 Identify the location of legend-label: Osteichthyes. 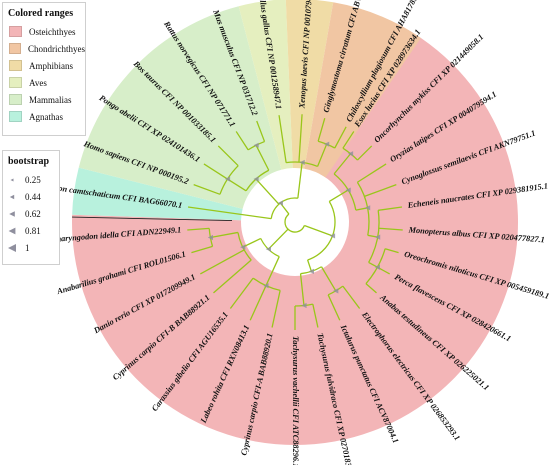
(52, 31).